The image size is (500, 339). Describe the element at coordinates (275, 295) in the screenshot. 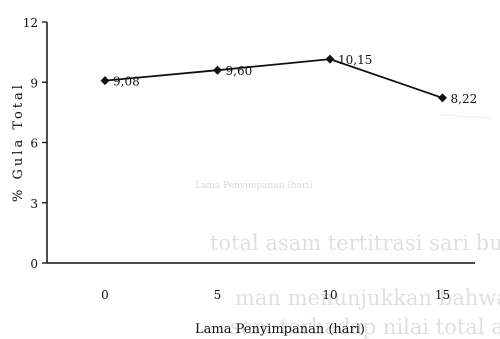

I see `x-ticks: 0 5 10 15` at that location.